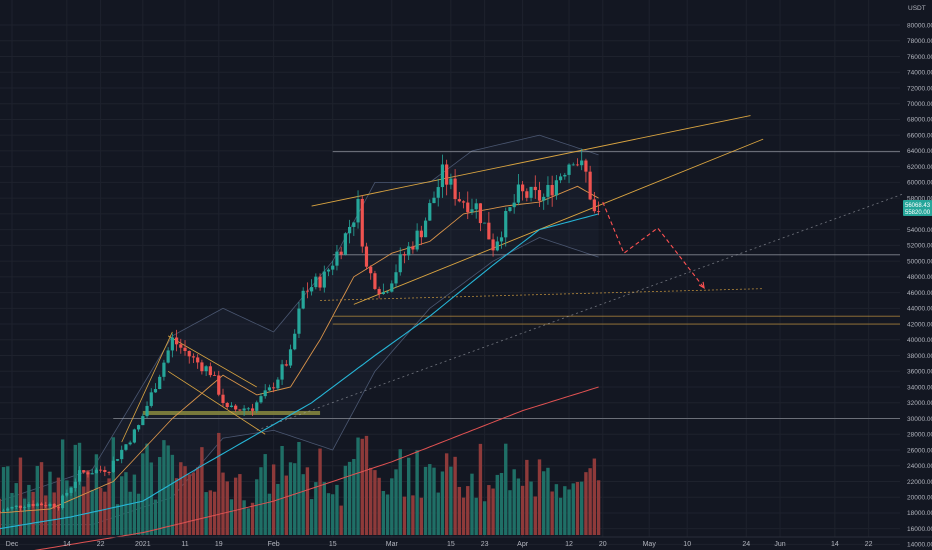 Image resolution: width=932 pixels, height=550 pixels. I want to click on support-zone, so click(231, 412).